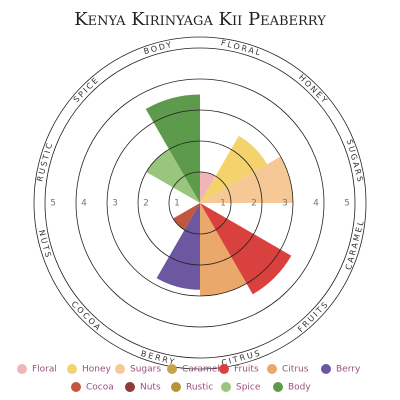  Describe the element at coordinates (355, 161) in the screenshot. I see `category-label: Sugars` at that location.